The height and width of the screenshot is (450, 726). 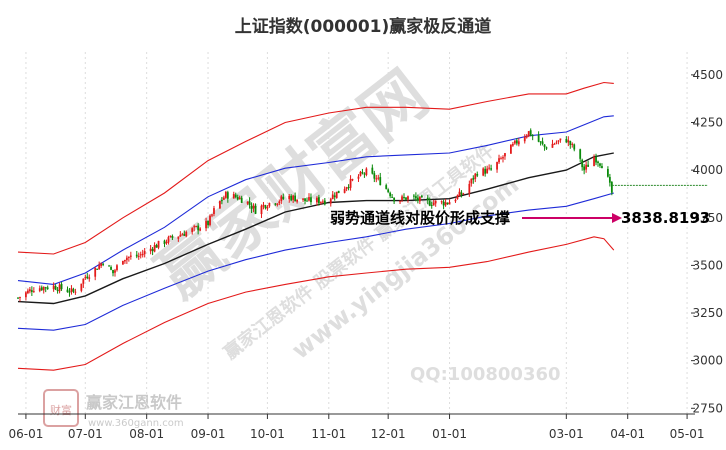 What do you see at coordinates (566, 434) in the screenshot?
I see `x-tick-label: 03-01` at bounding box center [566, 434].